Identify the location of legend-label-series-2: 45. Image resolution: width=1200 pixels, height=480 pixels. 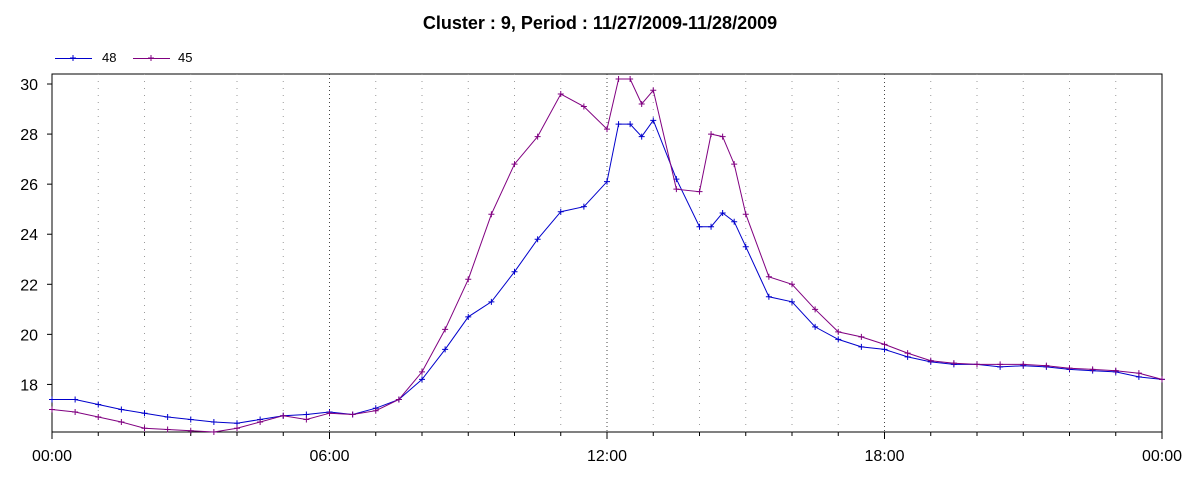
(185, 57).